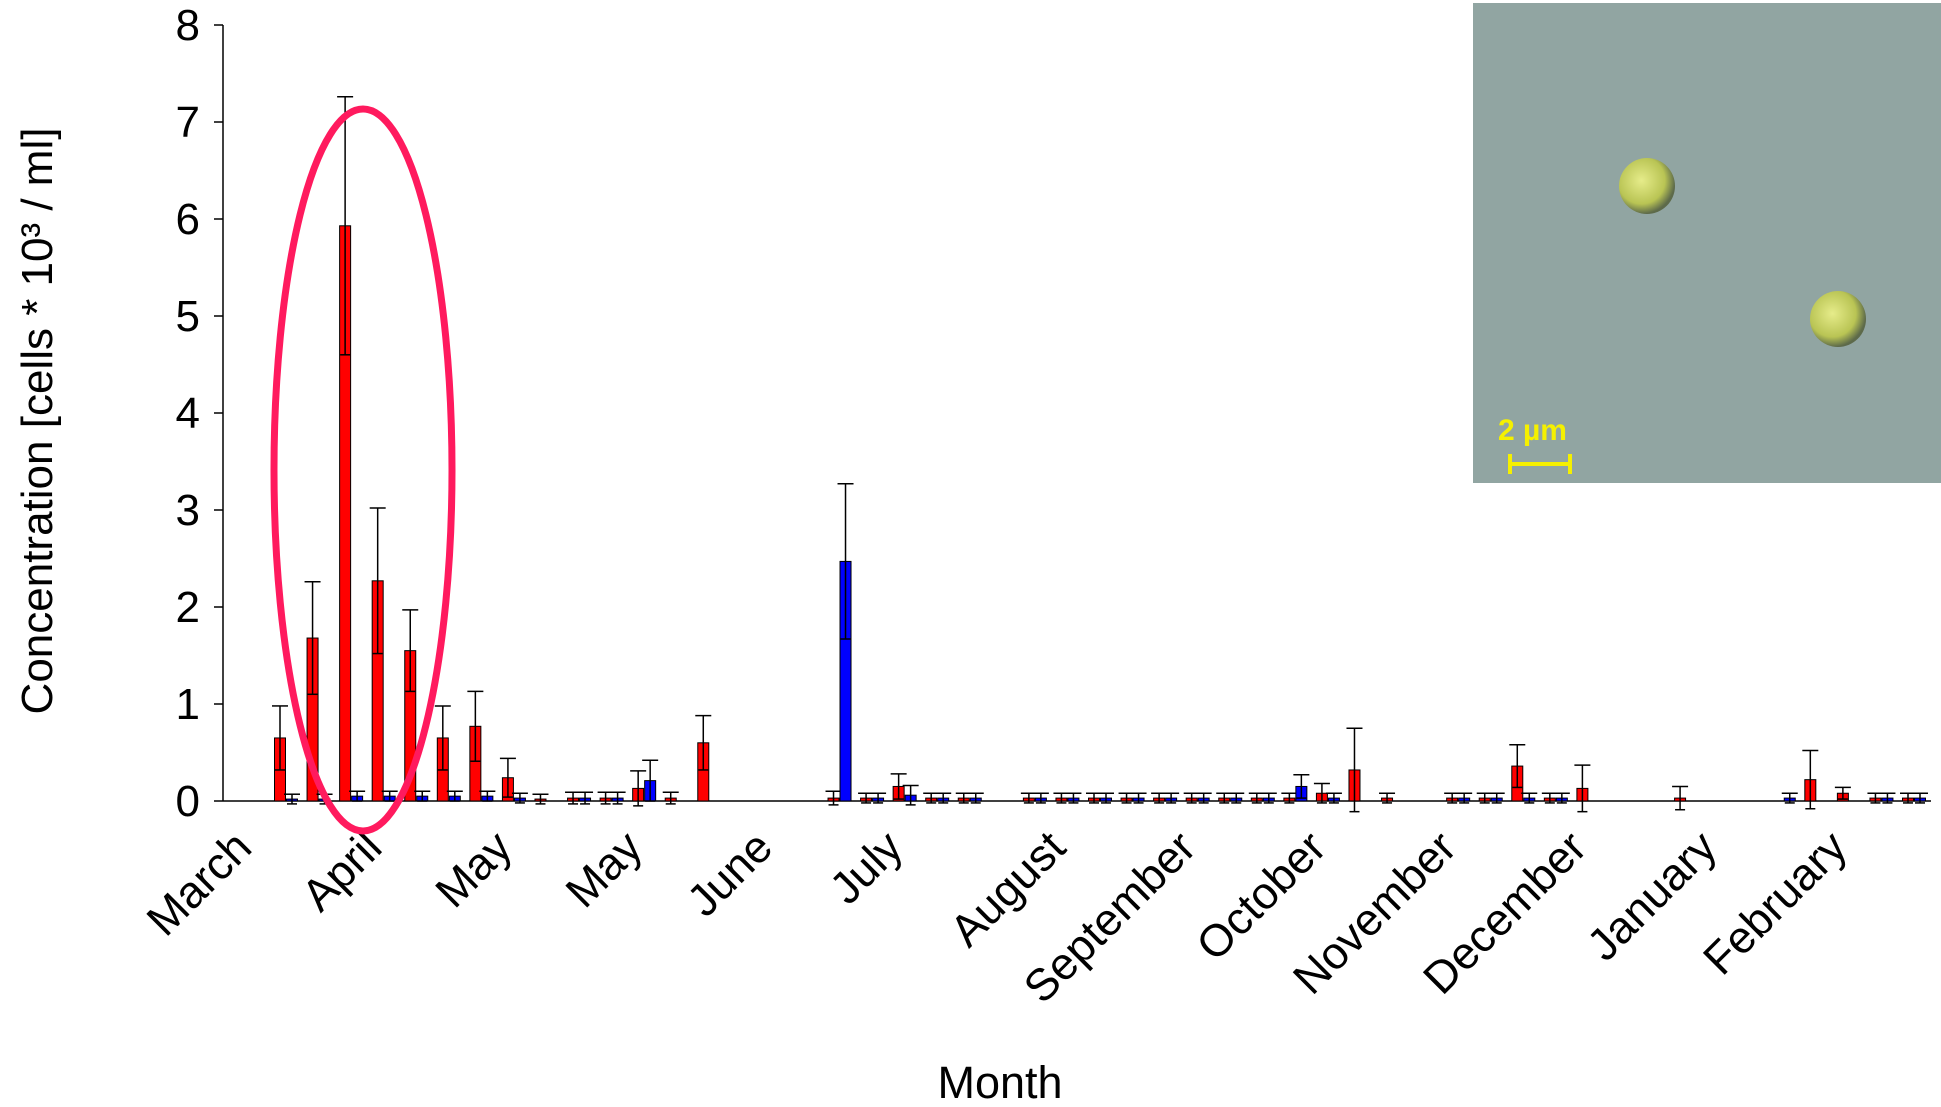 The width and height of the screenshot is (1941, 1107). I want to click on y-tick-label: 2, so click(188, 607).